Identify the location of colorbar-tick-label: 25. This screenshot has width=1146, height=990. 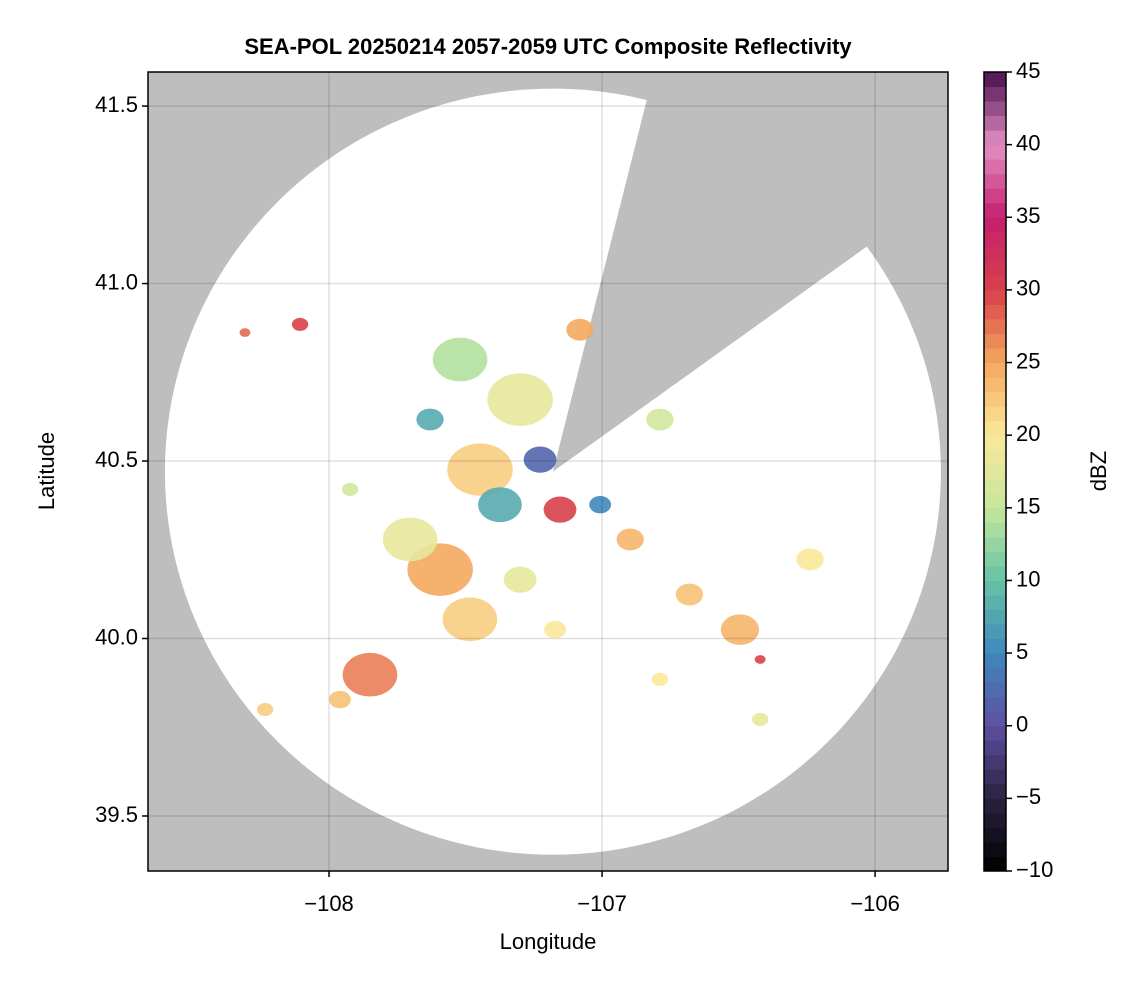
(1028, 360).